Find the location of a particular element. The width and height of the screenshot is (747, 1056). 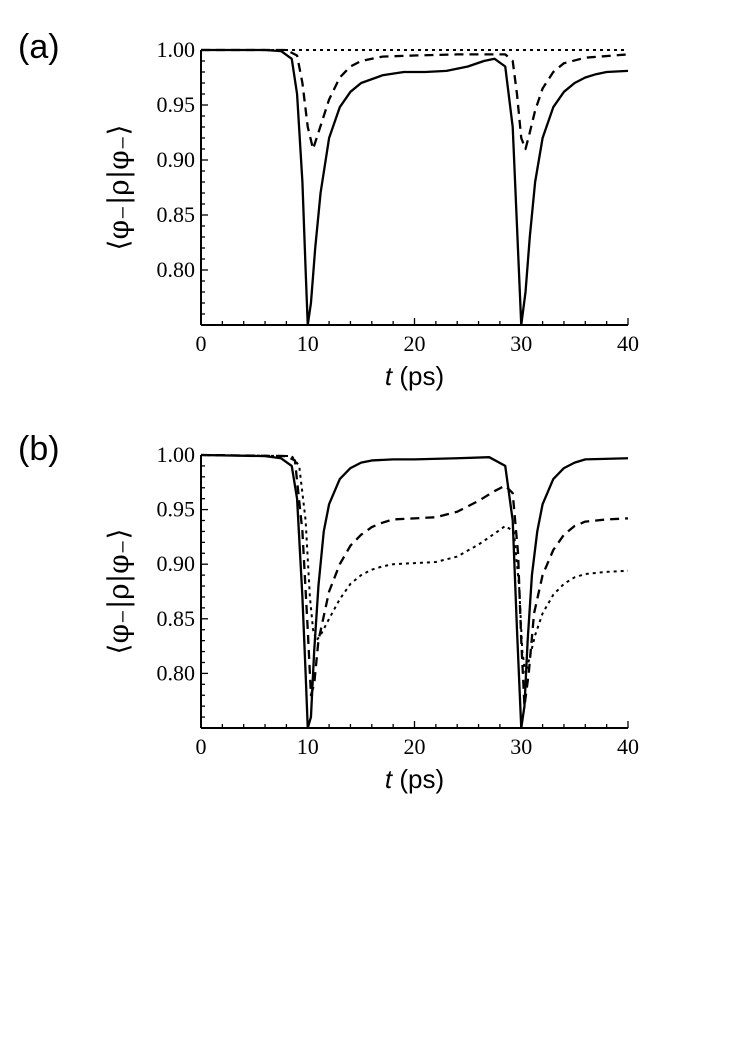

series-line-dotted is located at coordinates (414, 564).